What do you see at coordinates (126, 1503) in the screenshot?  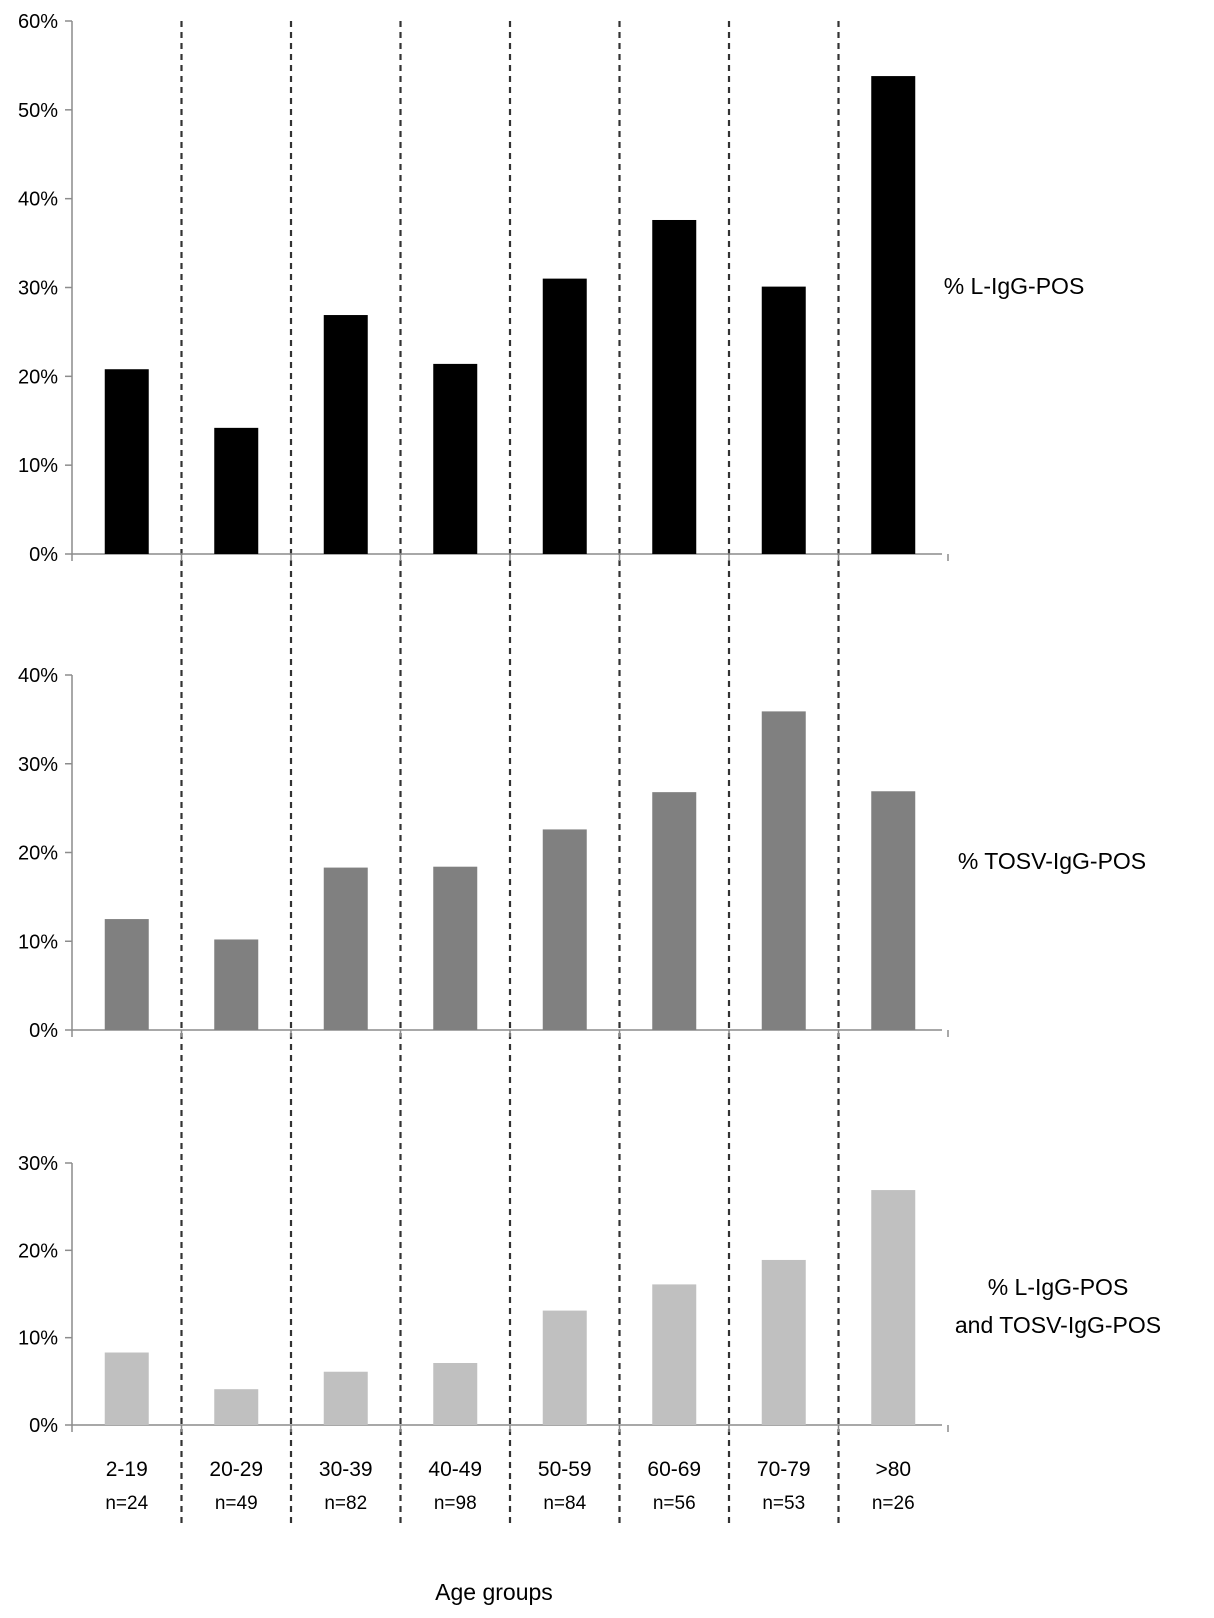 I see `sample-size-label: n=24` at bounding box center [126, 1503].